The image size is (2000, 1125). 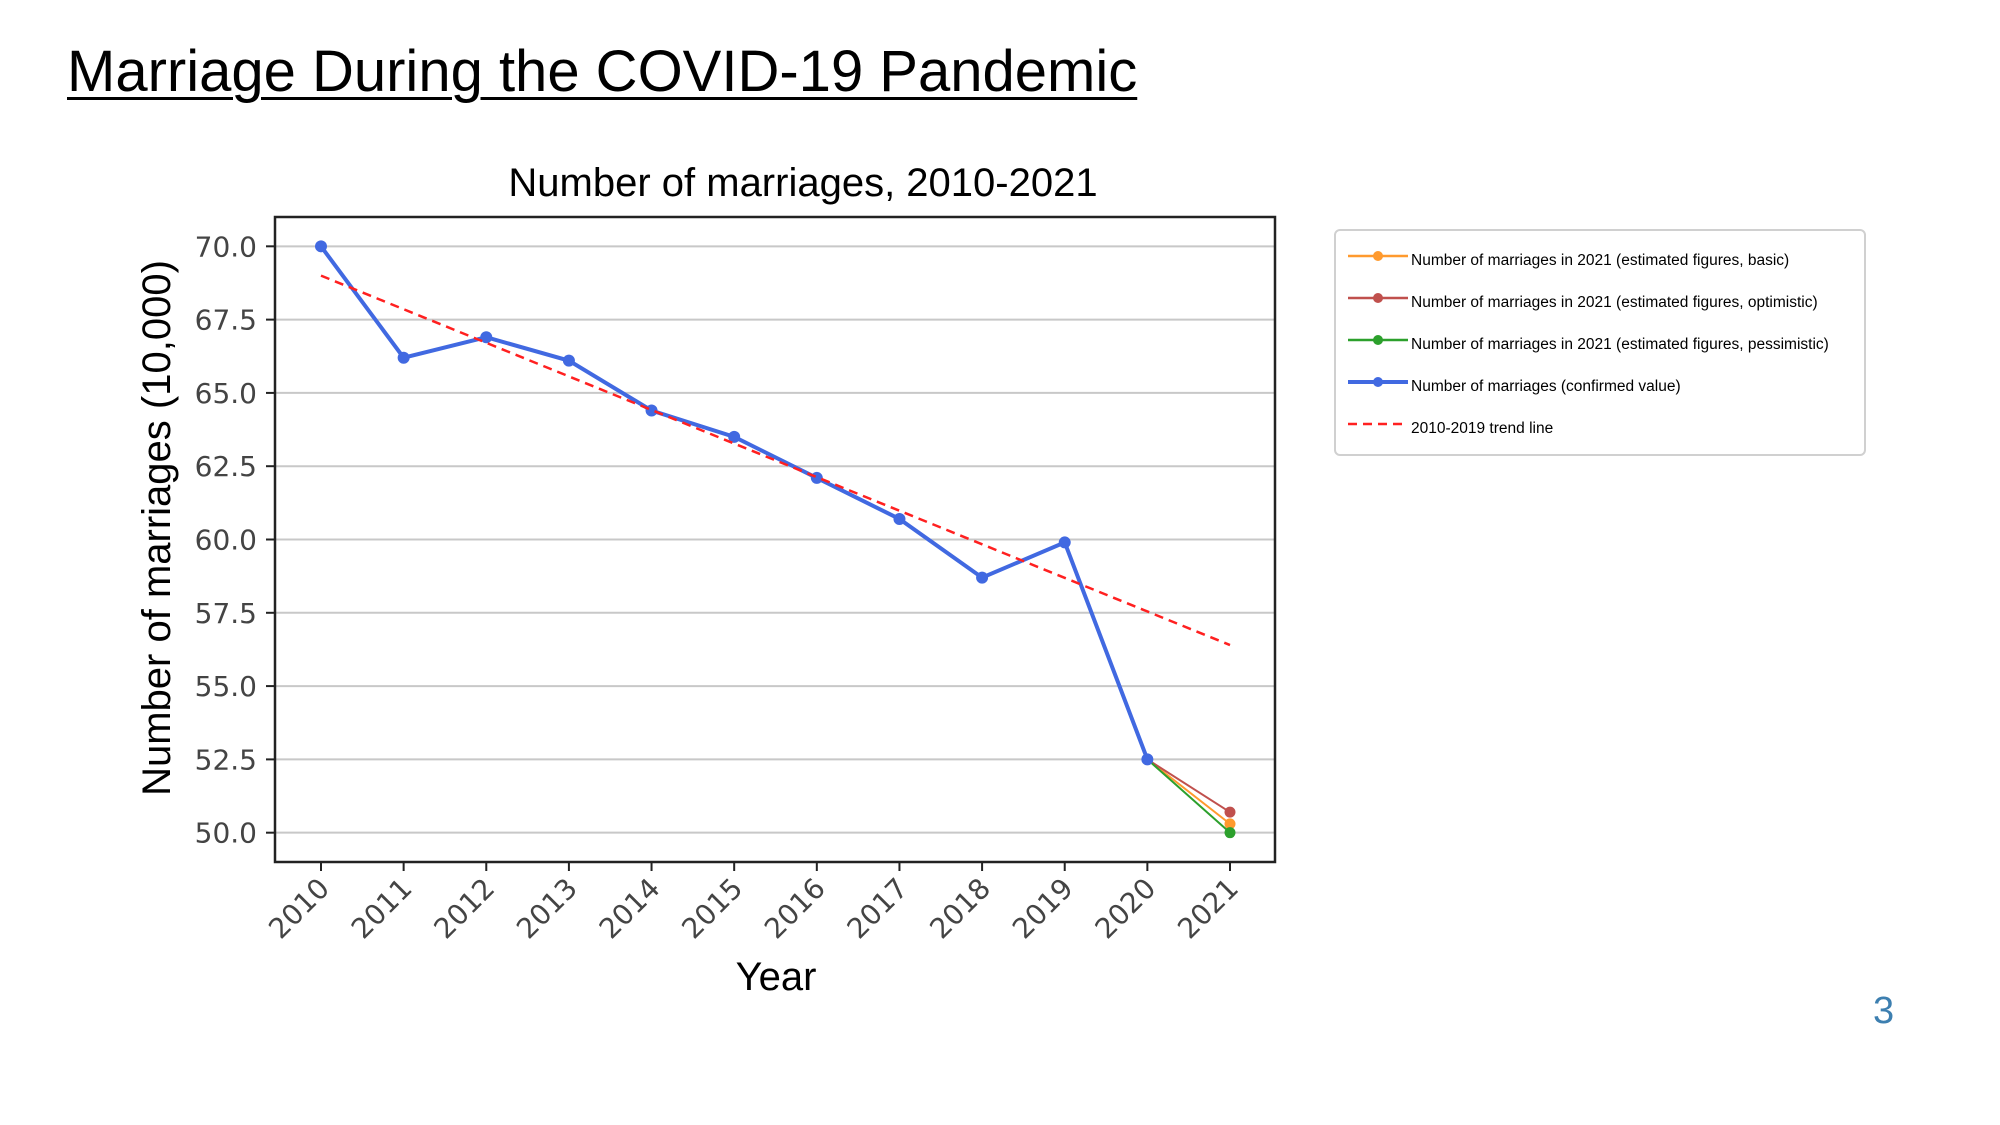 I want to click on x-tick-label: 2019, so click(x=1043, y=909).